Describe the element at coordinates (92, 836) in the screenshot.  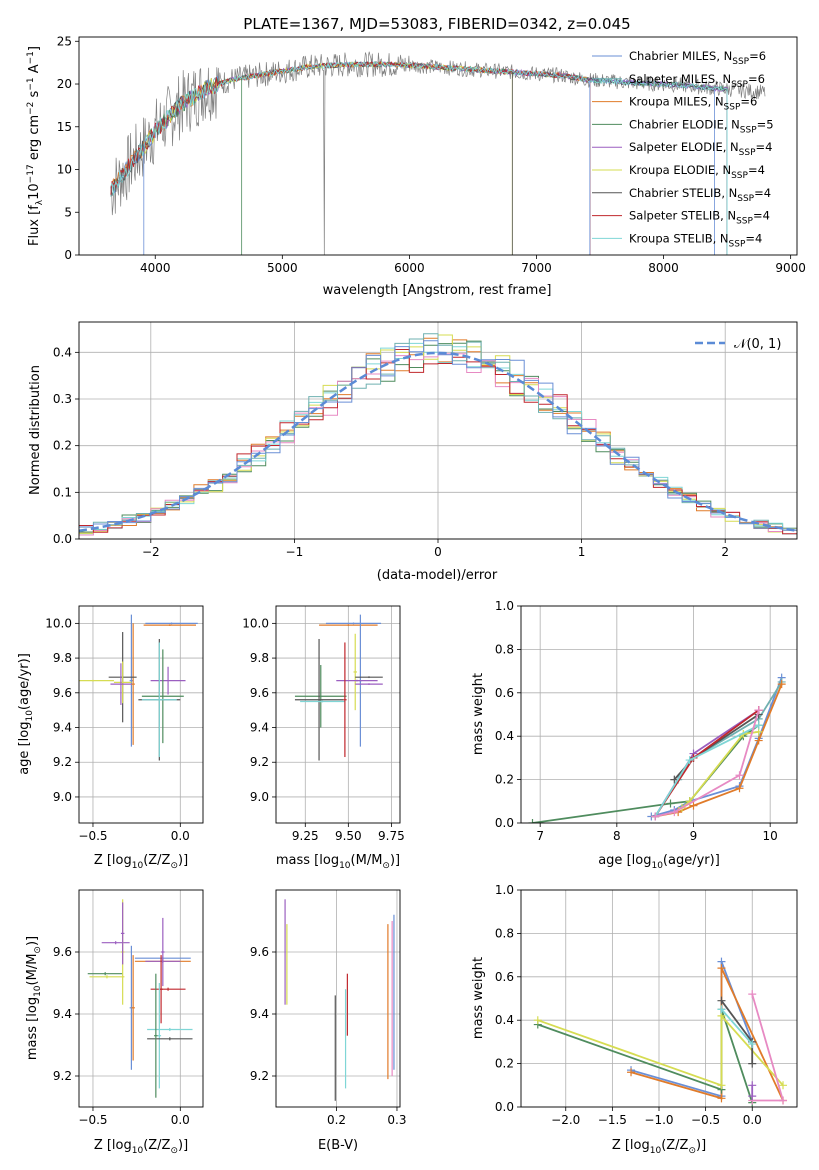
I see `x-tick-label: −0.5` at that location.